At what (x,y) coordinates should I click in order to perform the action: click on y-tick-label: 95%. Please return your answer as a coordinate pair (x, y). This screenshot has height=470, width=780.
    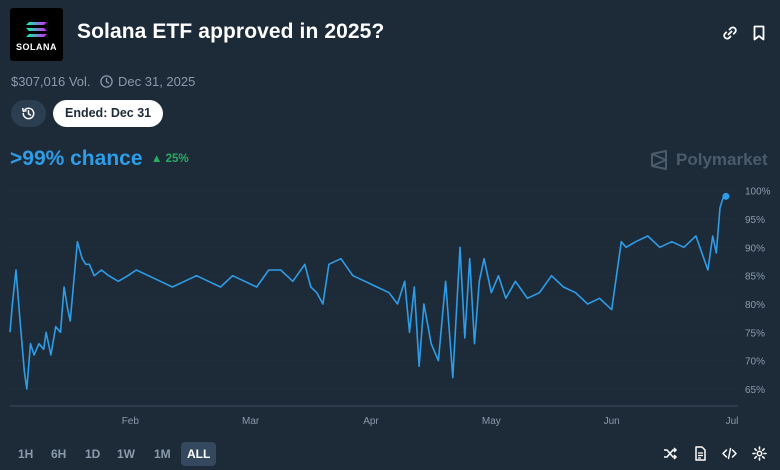
    Looking at the image, I should click on (755, 220).